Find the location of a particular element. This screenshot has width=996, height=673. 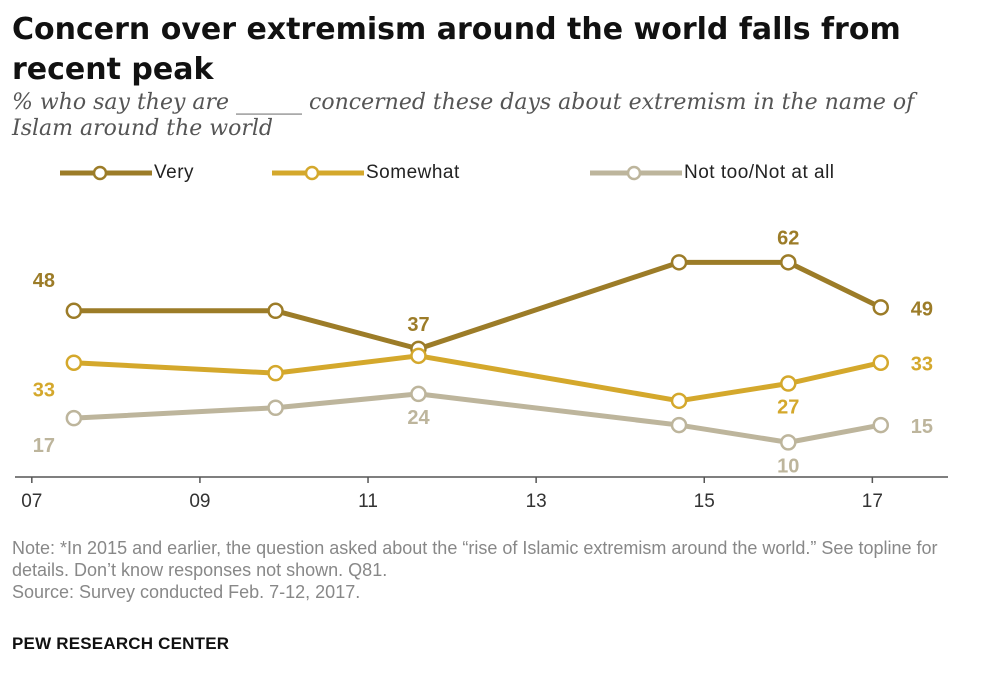

x-tick-label-17: 17 is located at coordinates (872, 501).